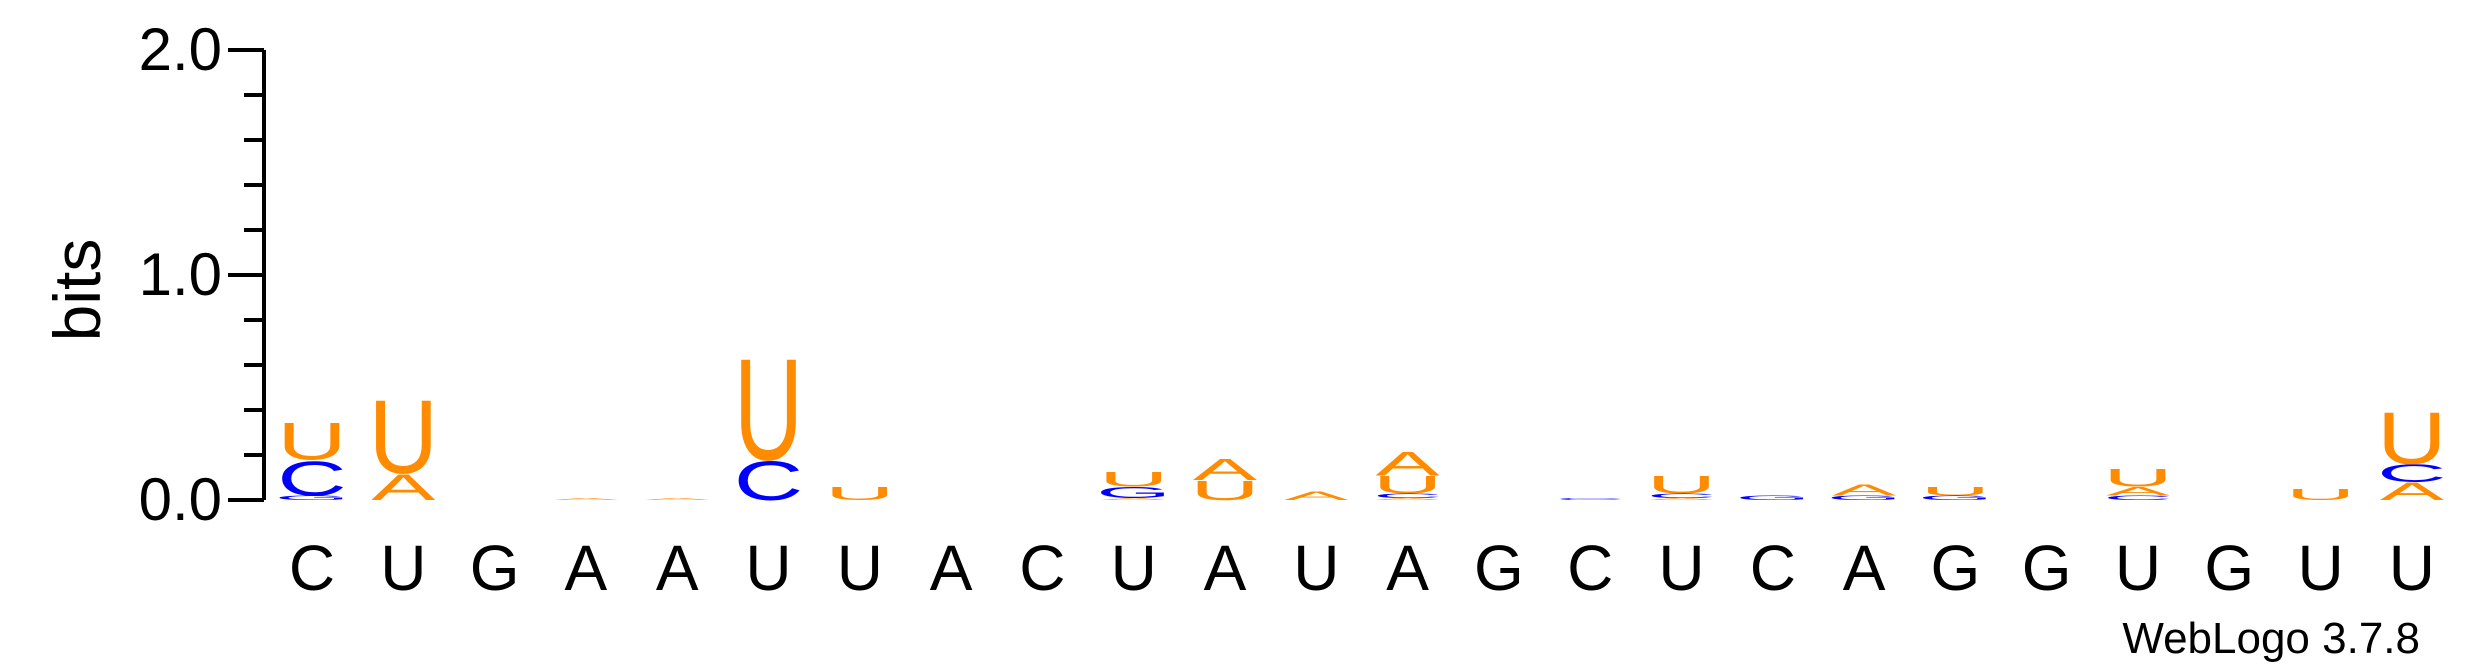 The width and height of the screenshot is (2475, 667). I want to click on y-tick-label: 0.0, so click(180, 499).